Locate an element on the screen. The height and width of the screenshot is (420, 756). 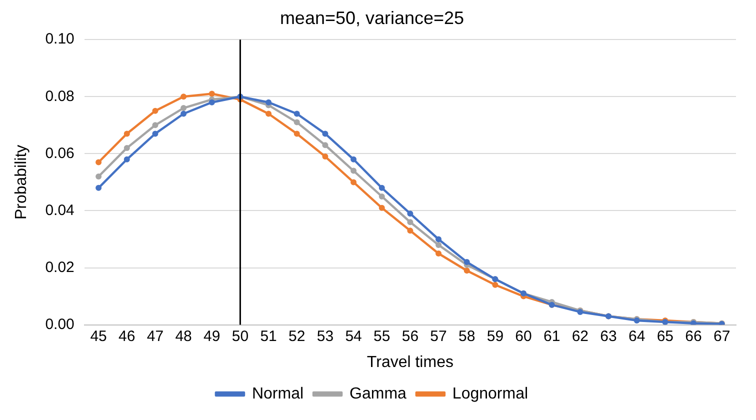
y-tick-label: 0.02 is located at coordinates (59, 267).